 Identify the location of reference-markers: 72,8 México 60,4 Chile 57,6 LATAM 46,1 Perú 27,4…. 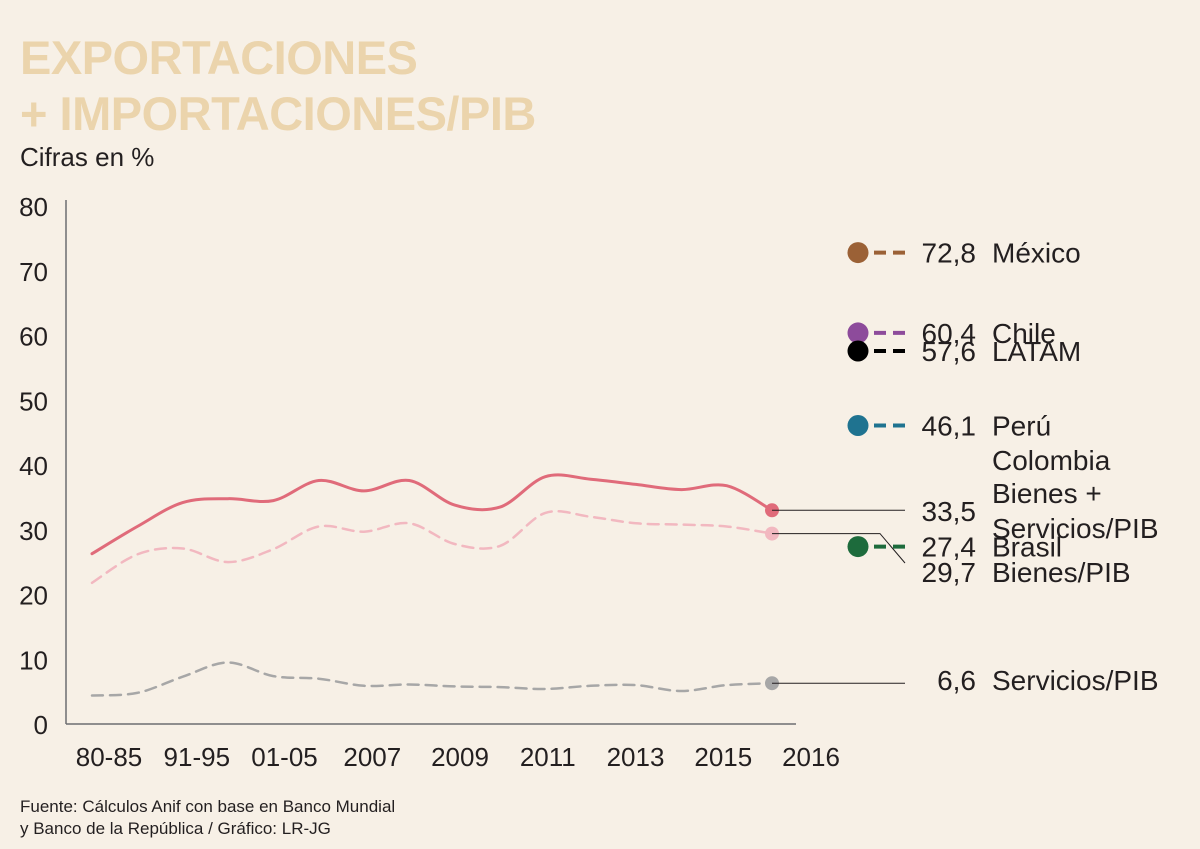
(964, 400).